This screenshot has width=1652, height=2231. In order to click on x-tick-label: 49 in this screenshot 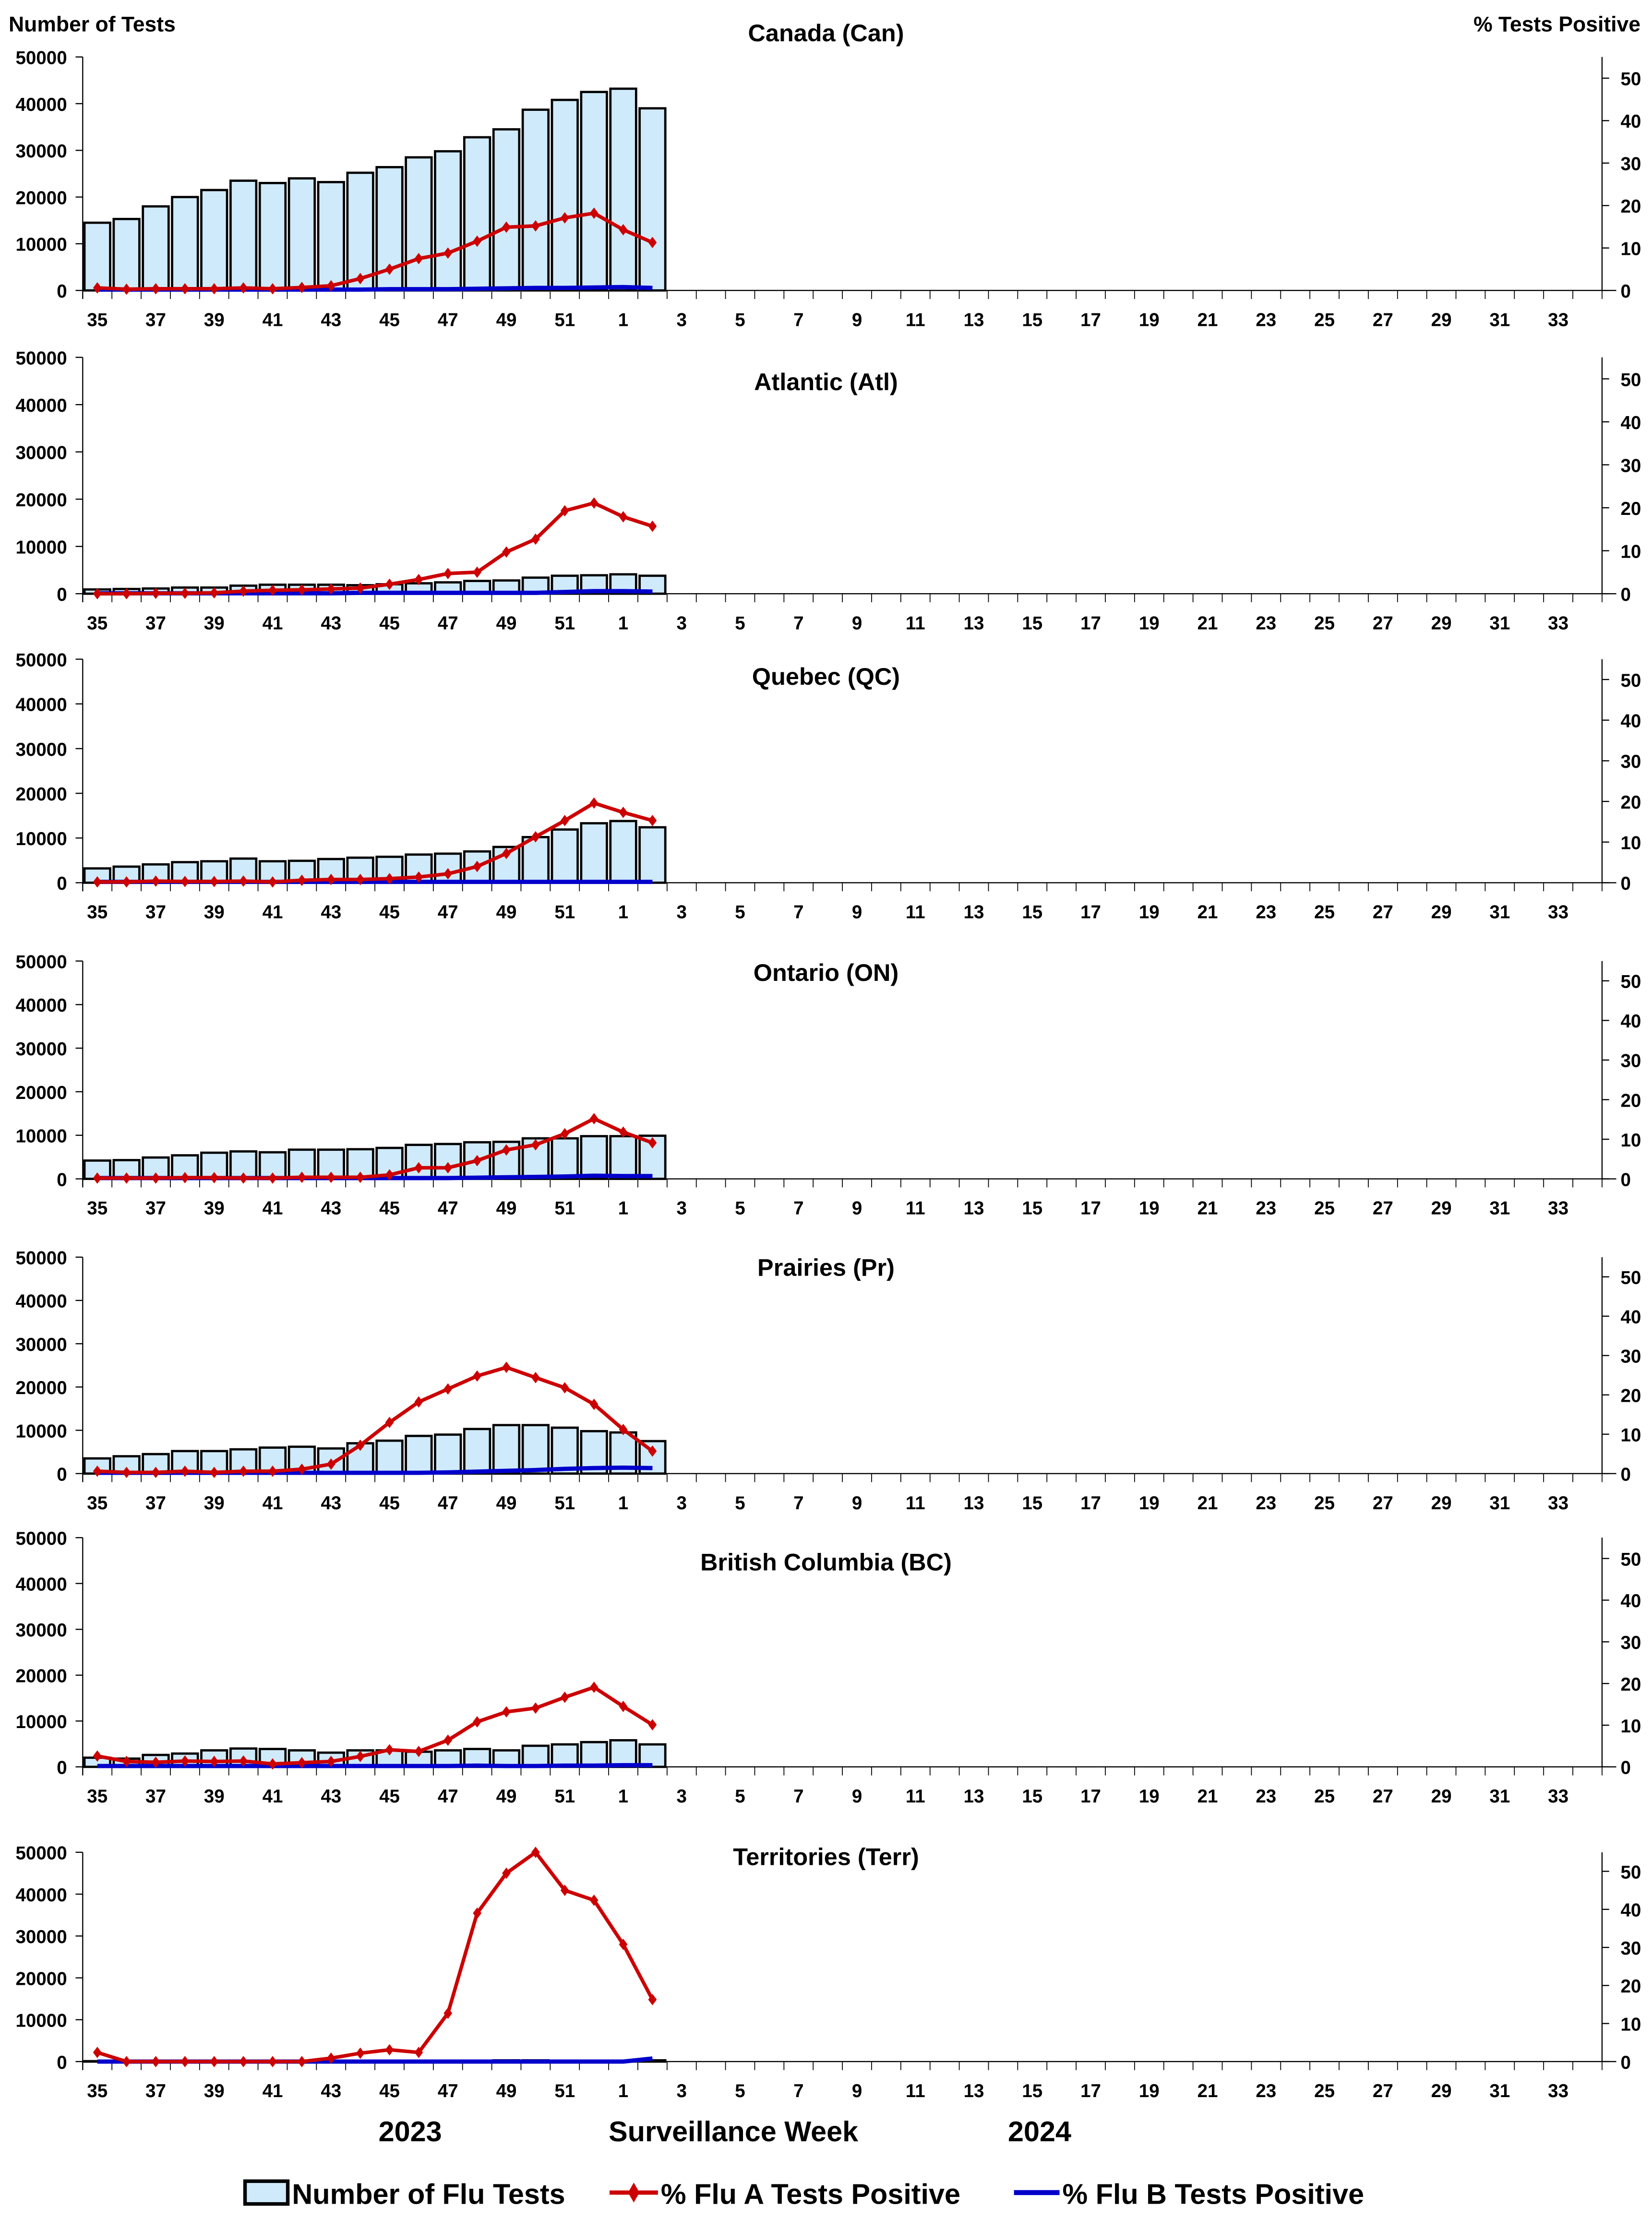, I will do `click(506, 2091)`.